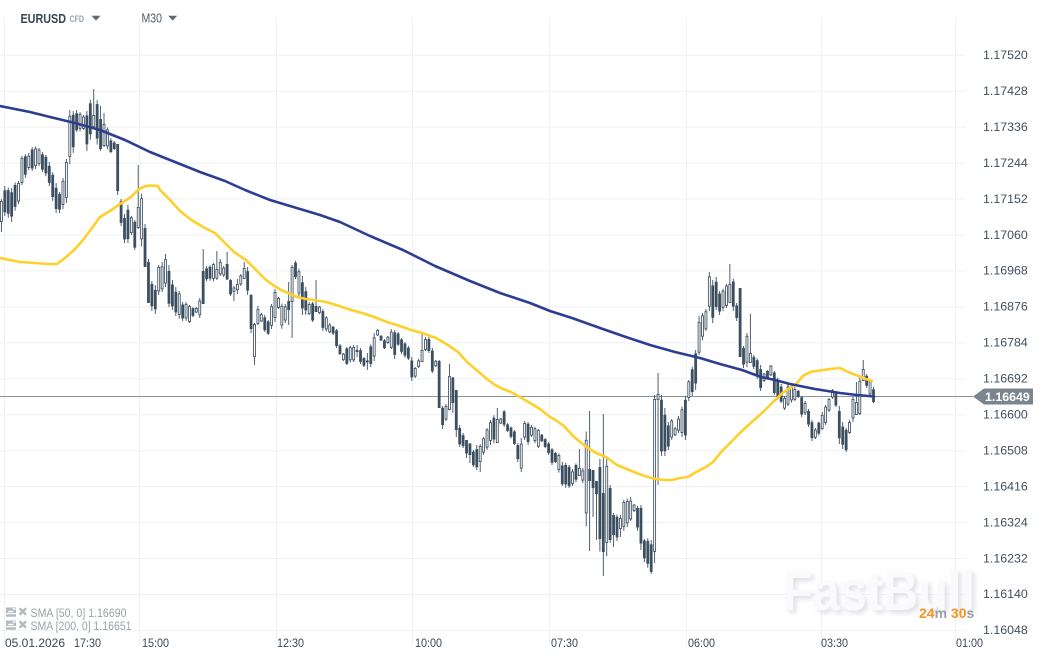 The height and width of the screenshot is (664, 1044). I want to click on svg-text: 10:00, so click(428, 643).